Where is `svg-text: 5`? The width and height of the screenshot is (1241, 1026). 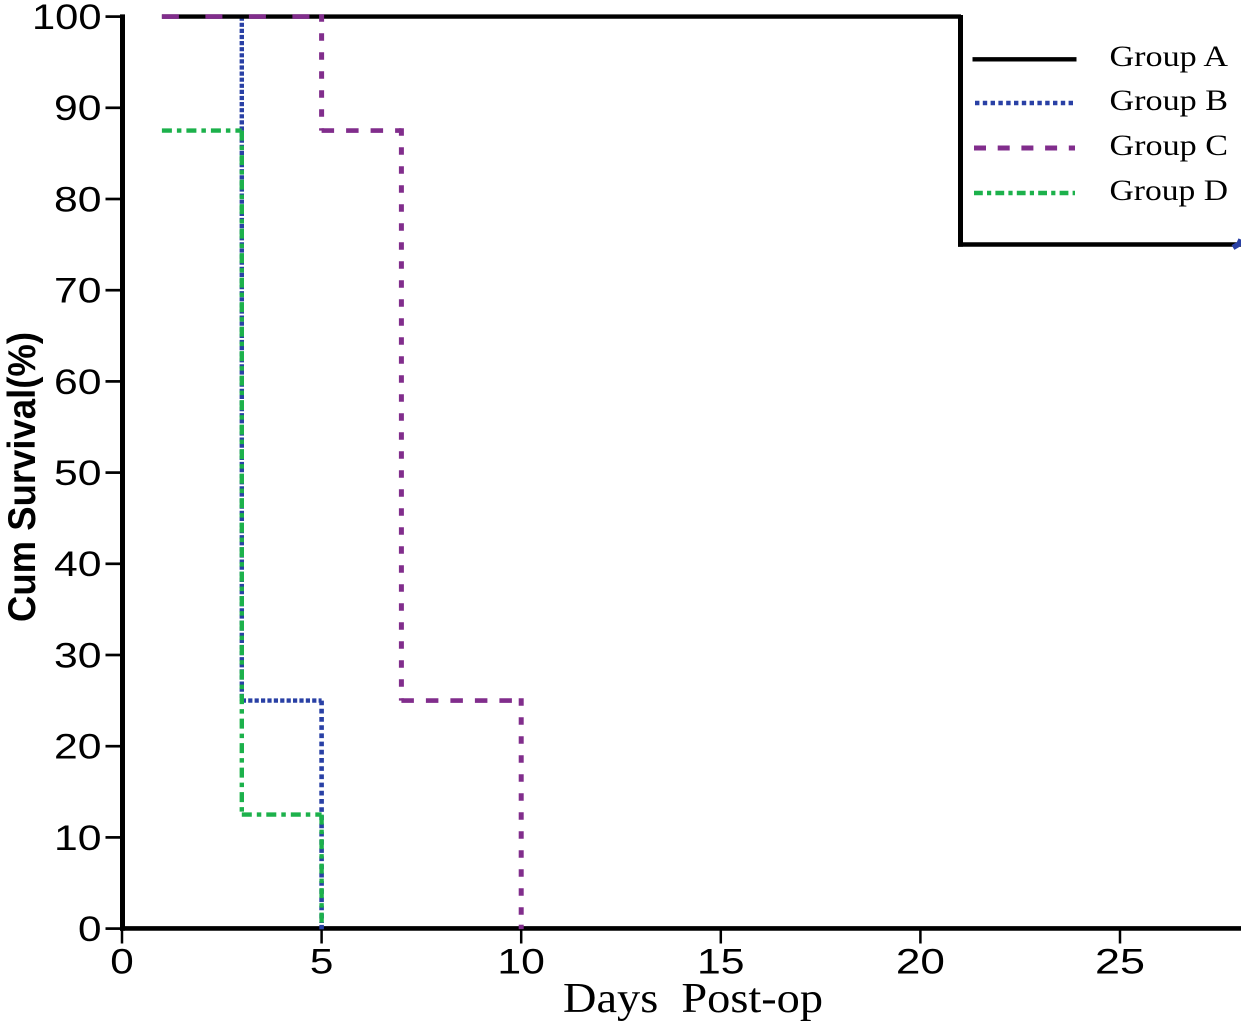
svg-text: 5 is located at coordinates (322, 962).